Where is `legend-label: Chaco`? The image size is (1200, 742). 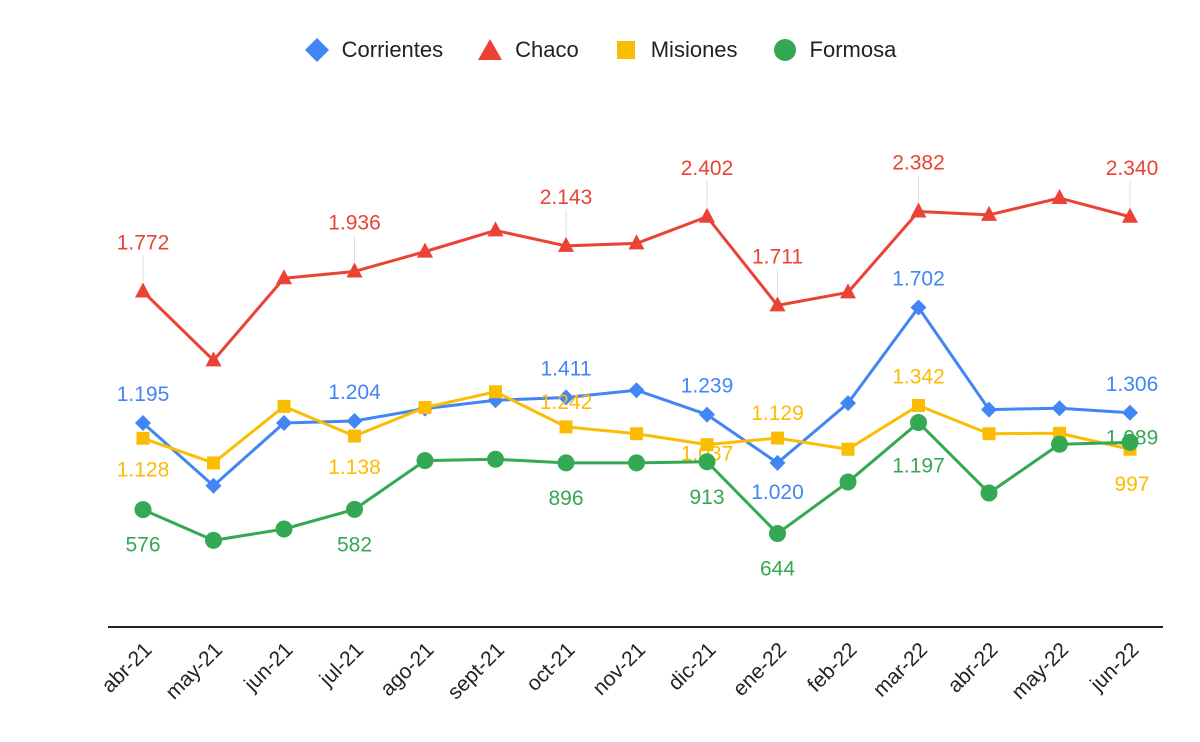 legend-label: Chaco is located at coordinates (547, 49).